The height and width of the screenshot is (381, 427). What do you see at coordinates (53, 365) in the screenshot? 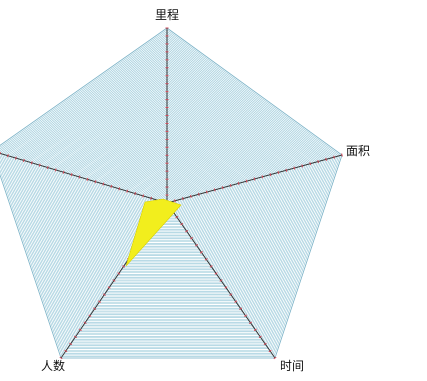
I see `axis-label-count: 人数` at bounding box center [53, 365].